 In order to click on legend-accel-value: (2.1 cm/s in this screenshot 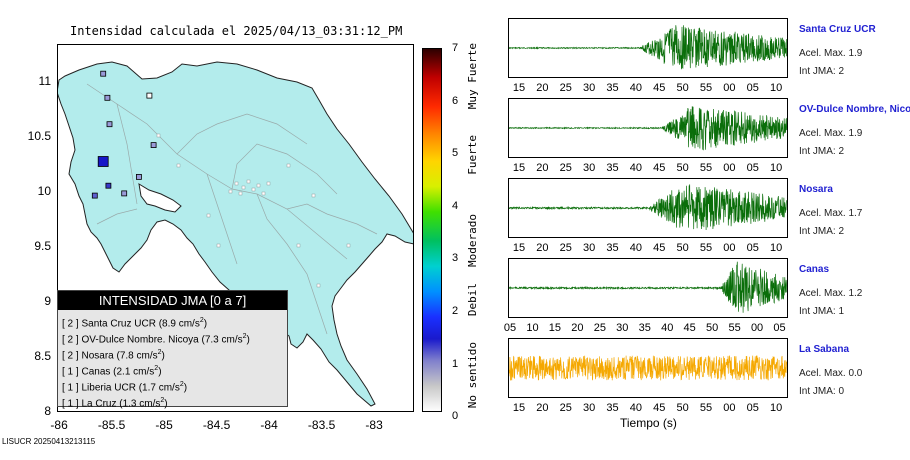, I will do `click(134, 372)`.